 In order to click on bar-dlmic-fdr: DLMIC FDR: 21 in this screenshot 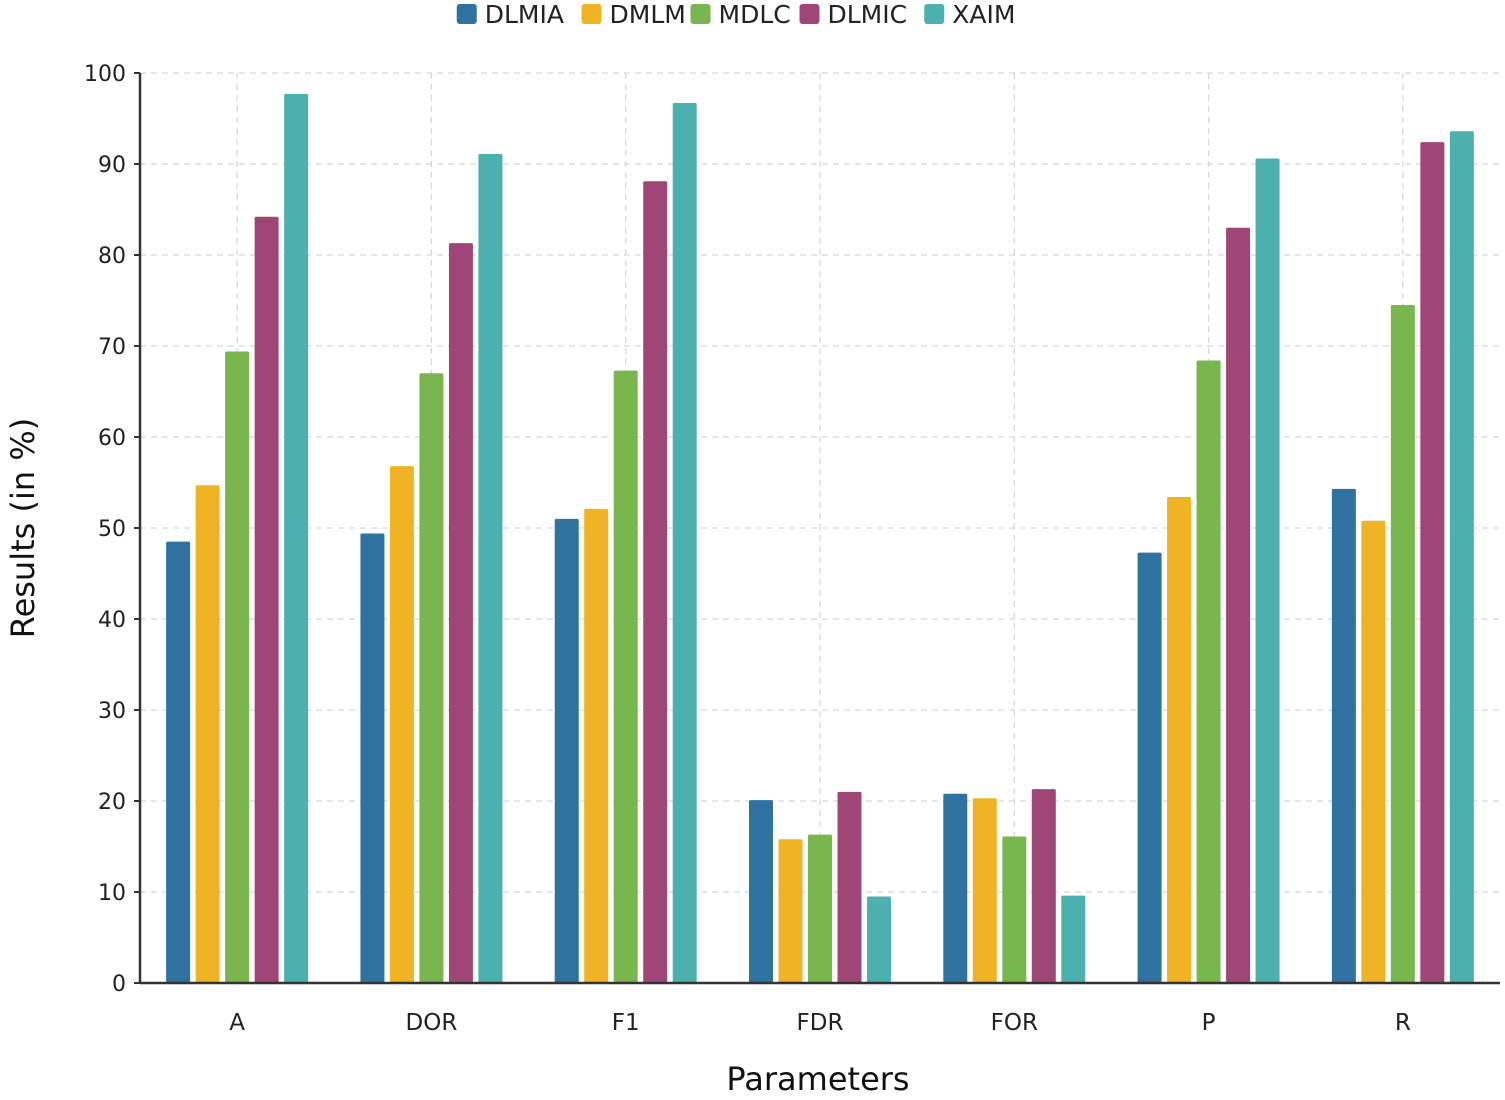, I will do `click(849, 887)`.